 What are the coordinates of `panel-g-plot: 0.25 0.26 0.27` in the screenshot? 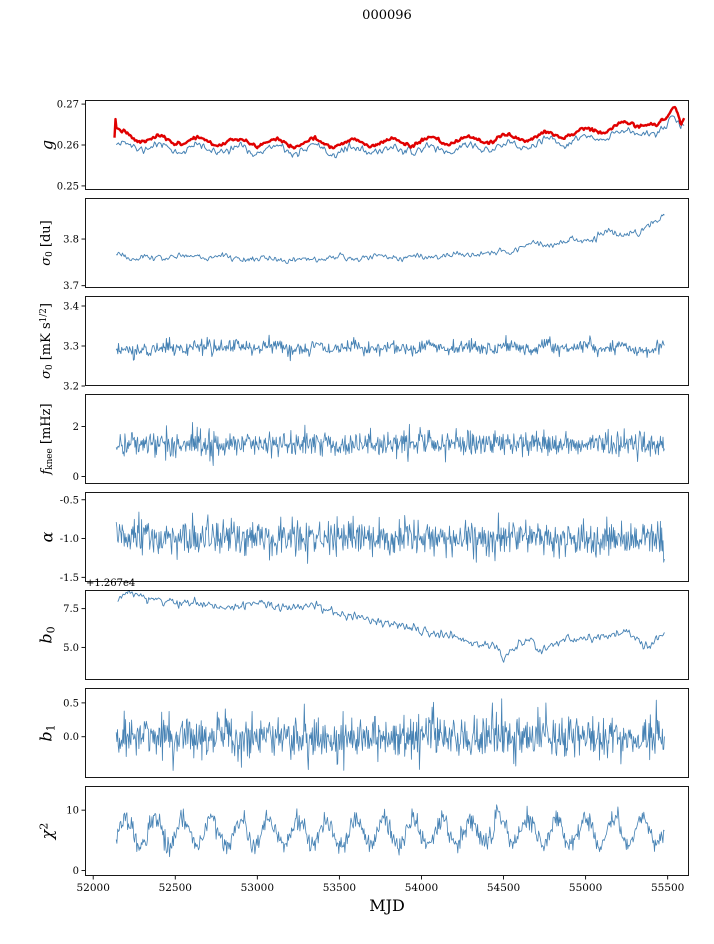 It's located at (373, 146).